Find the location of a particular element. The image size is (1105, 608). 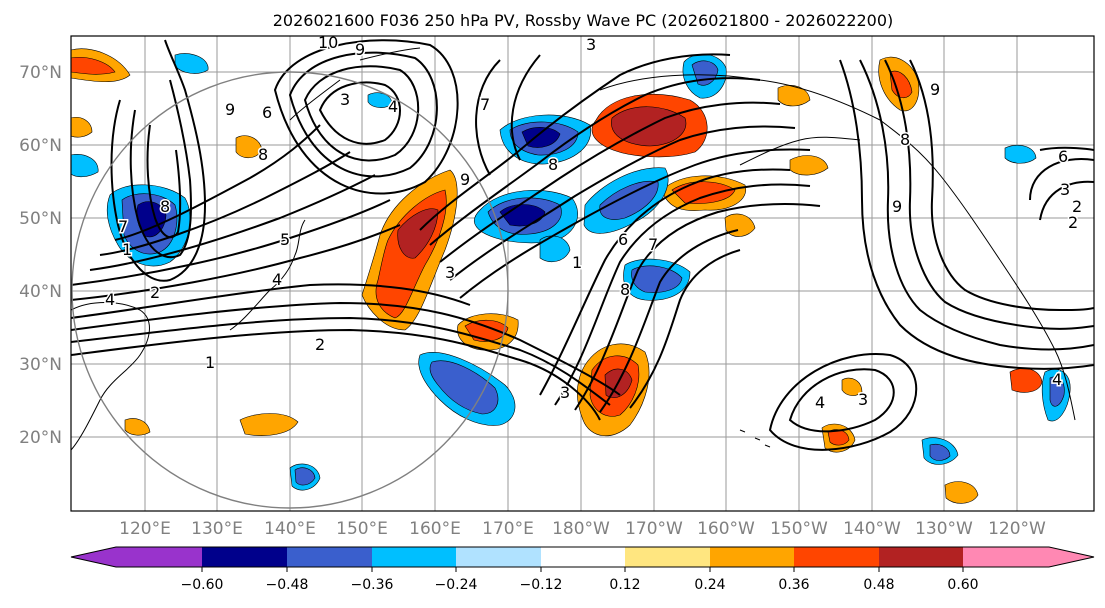

latitude-labels: 70°N 60°N 50°N 40°N 30°N 20°N is located at coordinates (40, 255).